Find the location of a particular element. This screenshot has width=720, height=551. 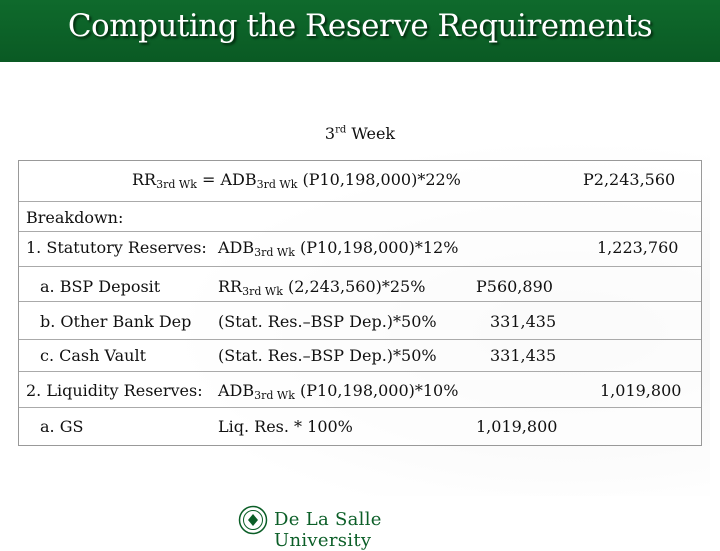

bsp-label: a. BSP Deposit is located at coordinates (100, 286).